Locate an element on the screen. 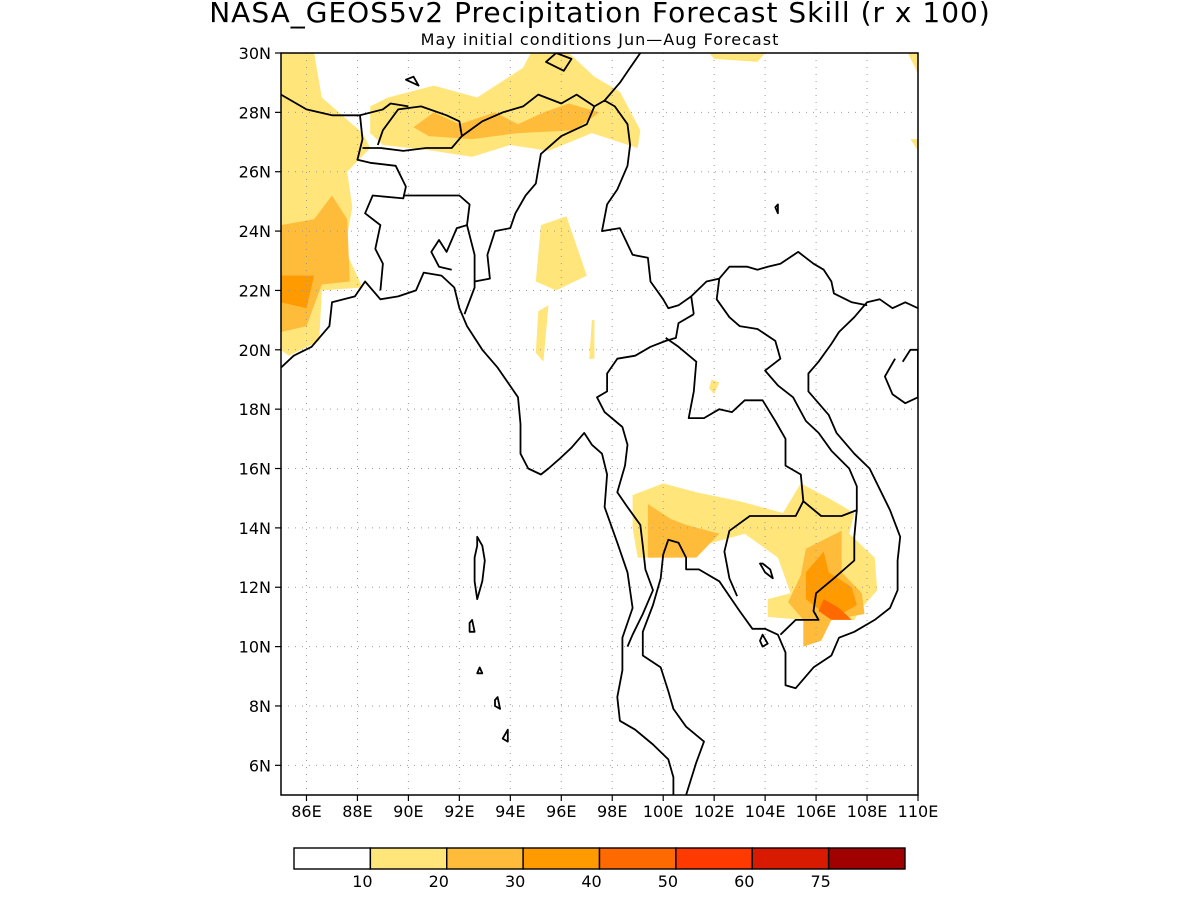 This screenshot has width=1200, height=900. y-tick-label-18N: 18N is located at coordinates (255, 409).